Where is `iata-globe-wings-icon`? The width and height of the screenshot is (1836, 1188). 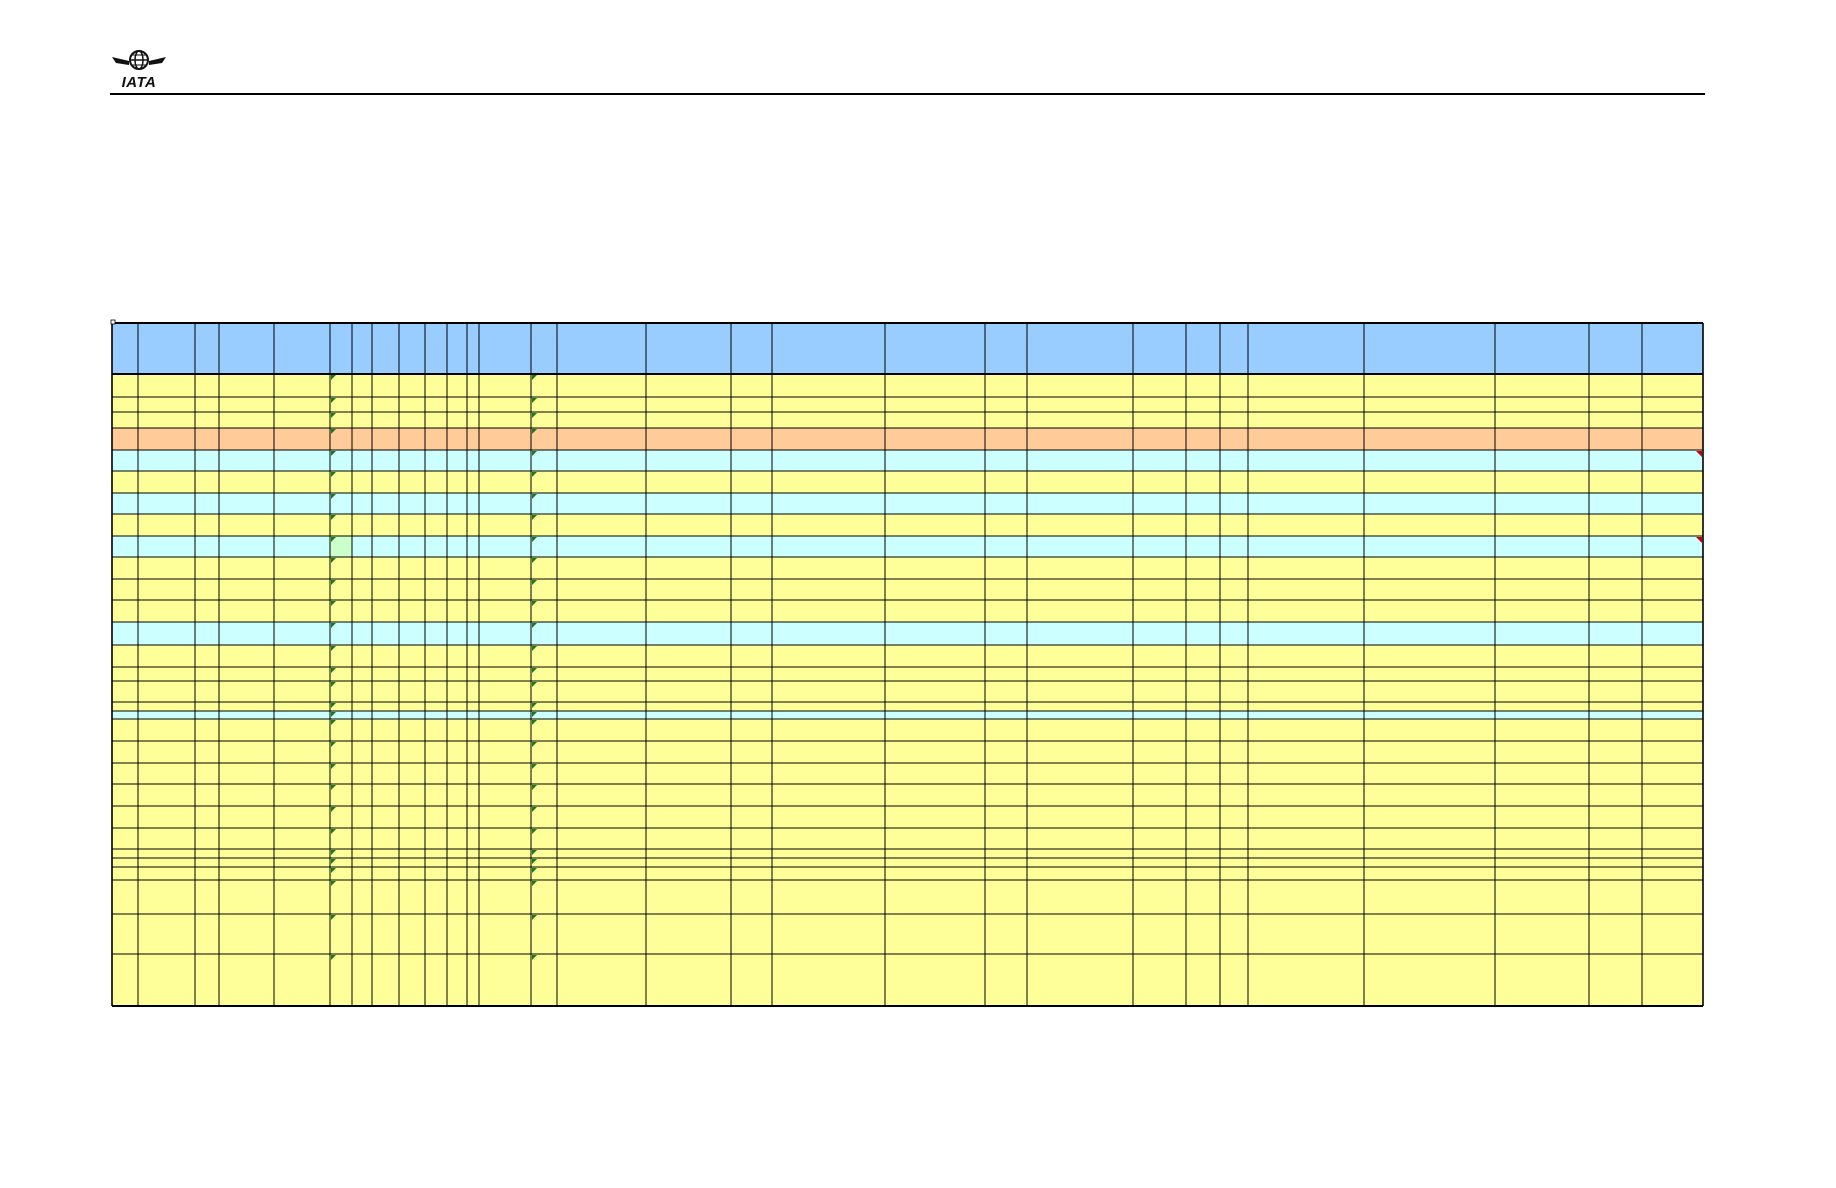
iata-globe-wings-icon is located at coordinates (139, 60).